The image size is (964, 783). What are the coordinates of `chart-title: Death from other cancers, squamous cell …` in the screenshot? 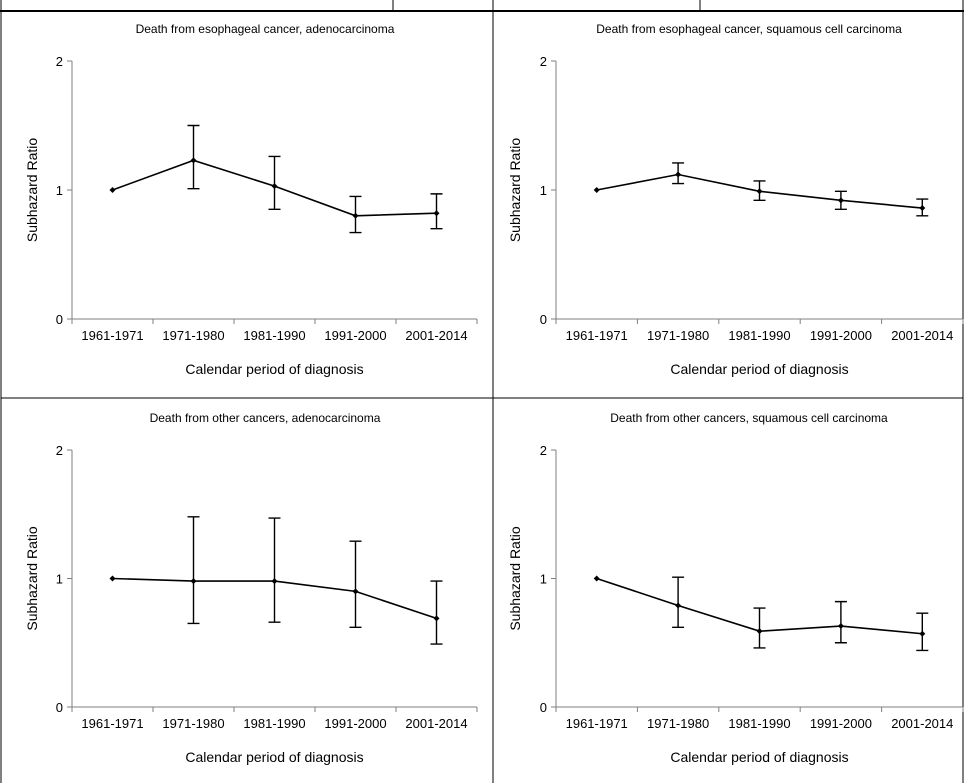 It's located at (749, 418).